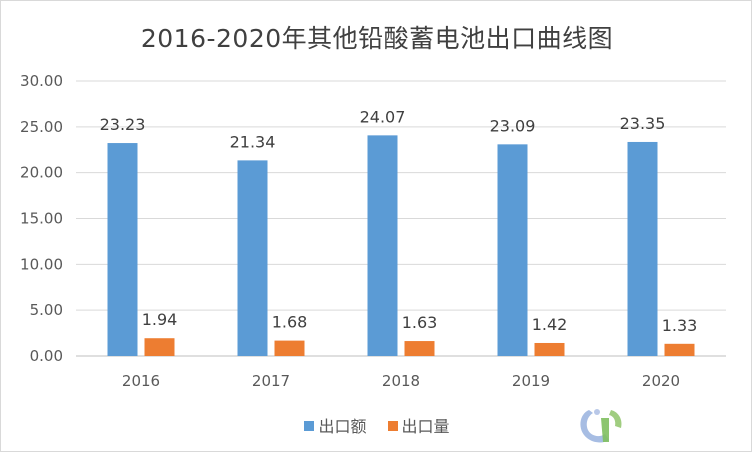 Image resolution: width=752 pixels, height=453 pixels. What do you see at coordinates (41, 127) in the screenshot?
I see `y-tick-label: 25.00` at bounding box center [41, 127].